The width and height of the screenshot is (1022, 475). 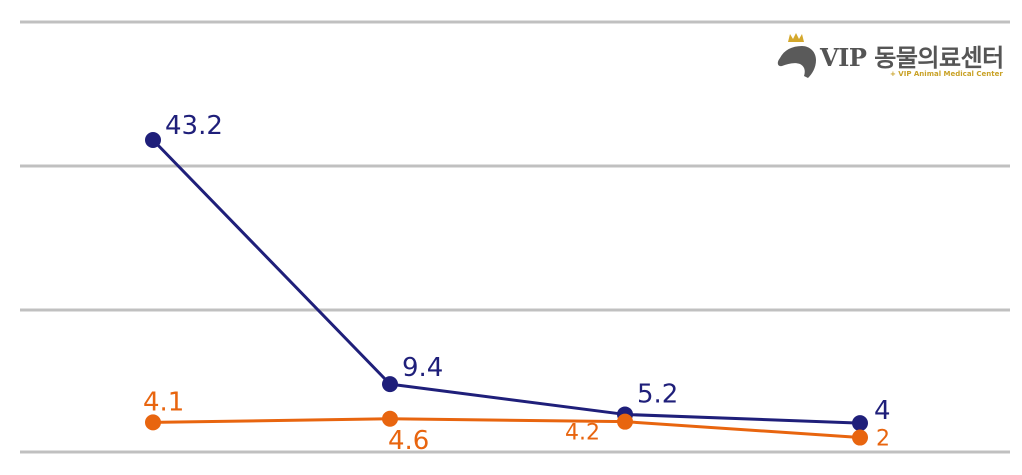 What do you see at coordinates (946, 74) in the screenshot?
I see `brand-tagline: + VIP Animal Medical Center` at bounding box center [946, 74].